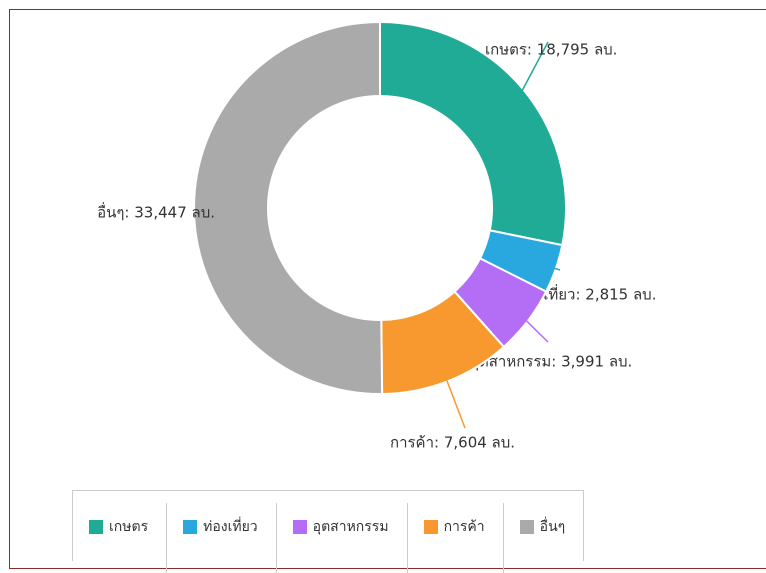 The height and width of the screenshot is (573, 766). Describe the element at coordinates (350, 527) in the screenshot. I see `legend-label: อุตสาหกรรม` at that location.